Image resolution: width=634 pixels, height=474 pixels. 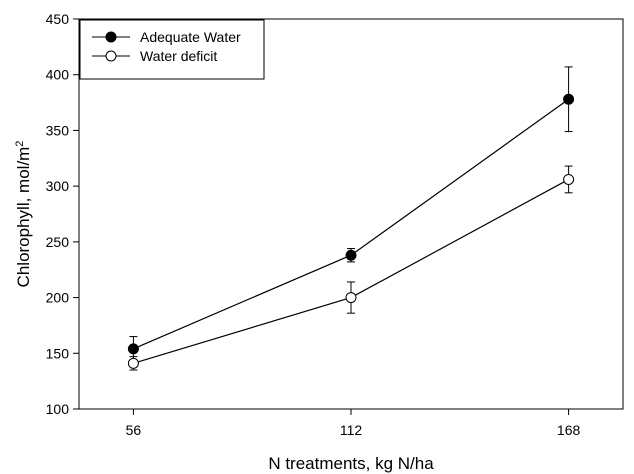 I want to click on legend-marker-adequate-water, so click(x=111, y=37).